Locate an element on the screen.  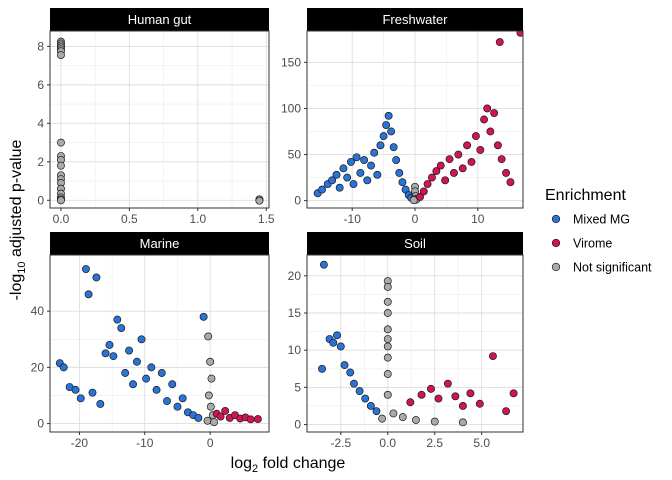
x-tick-label: 1.5 is located at coordinates (266, 219).